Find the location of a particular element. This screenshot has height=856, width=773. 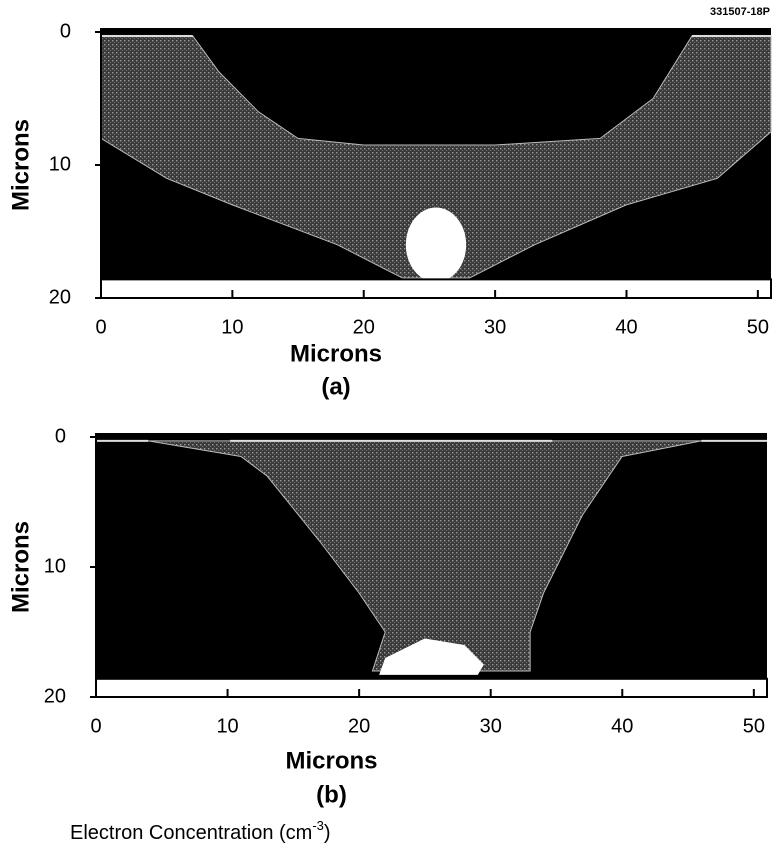

caption: (b) is located at coordinates (331, 794).